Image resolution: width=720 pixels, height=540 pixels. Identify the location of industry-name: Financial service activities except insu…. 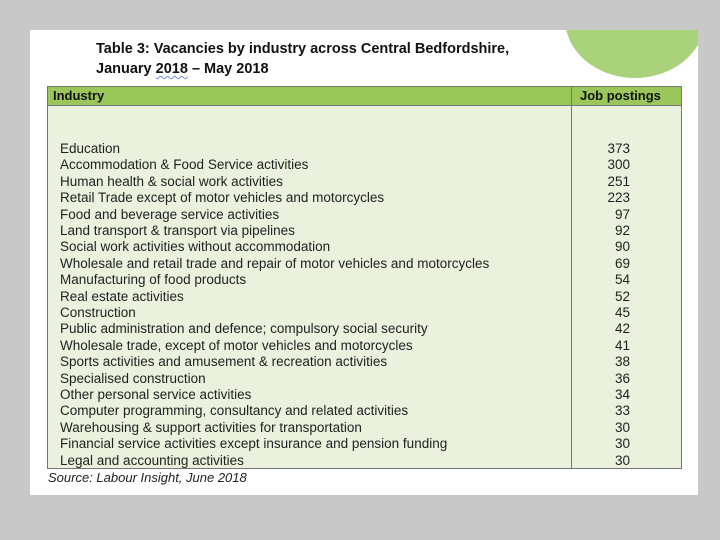
(254, 444).